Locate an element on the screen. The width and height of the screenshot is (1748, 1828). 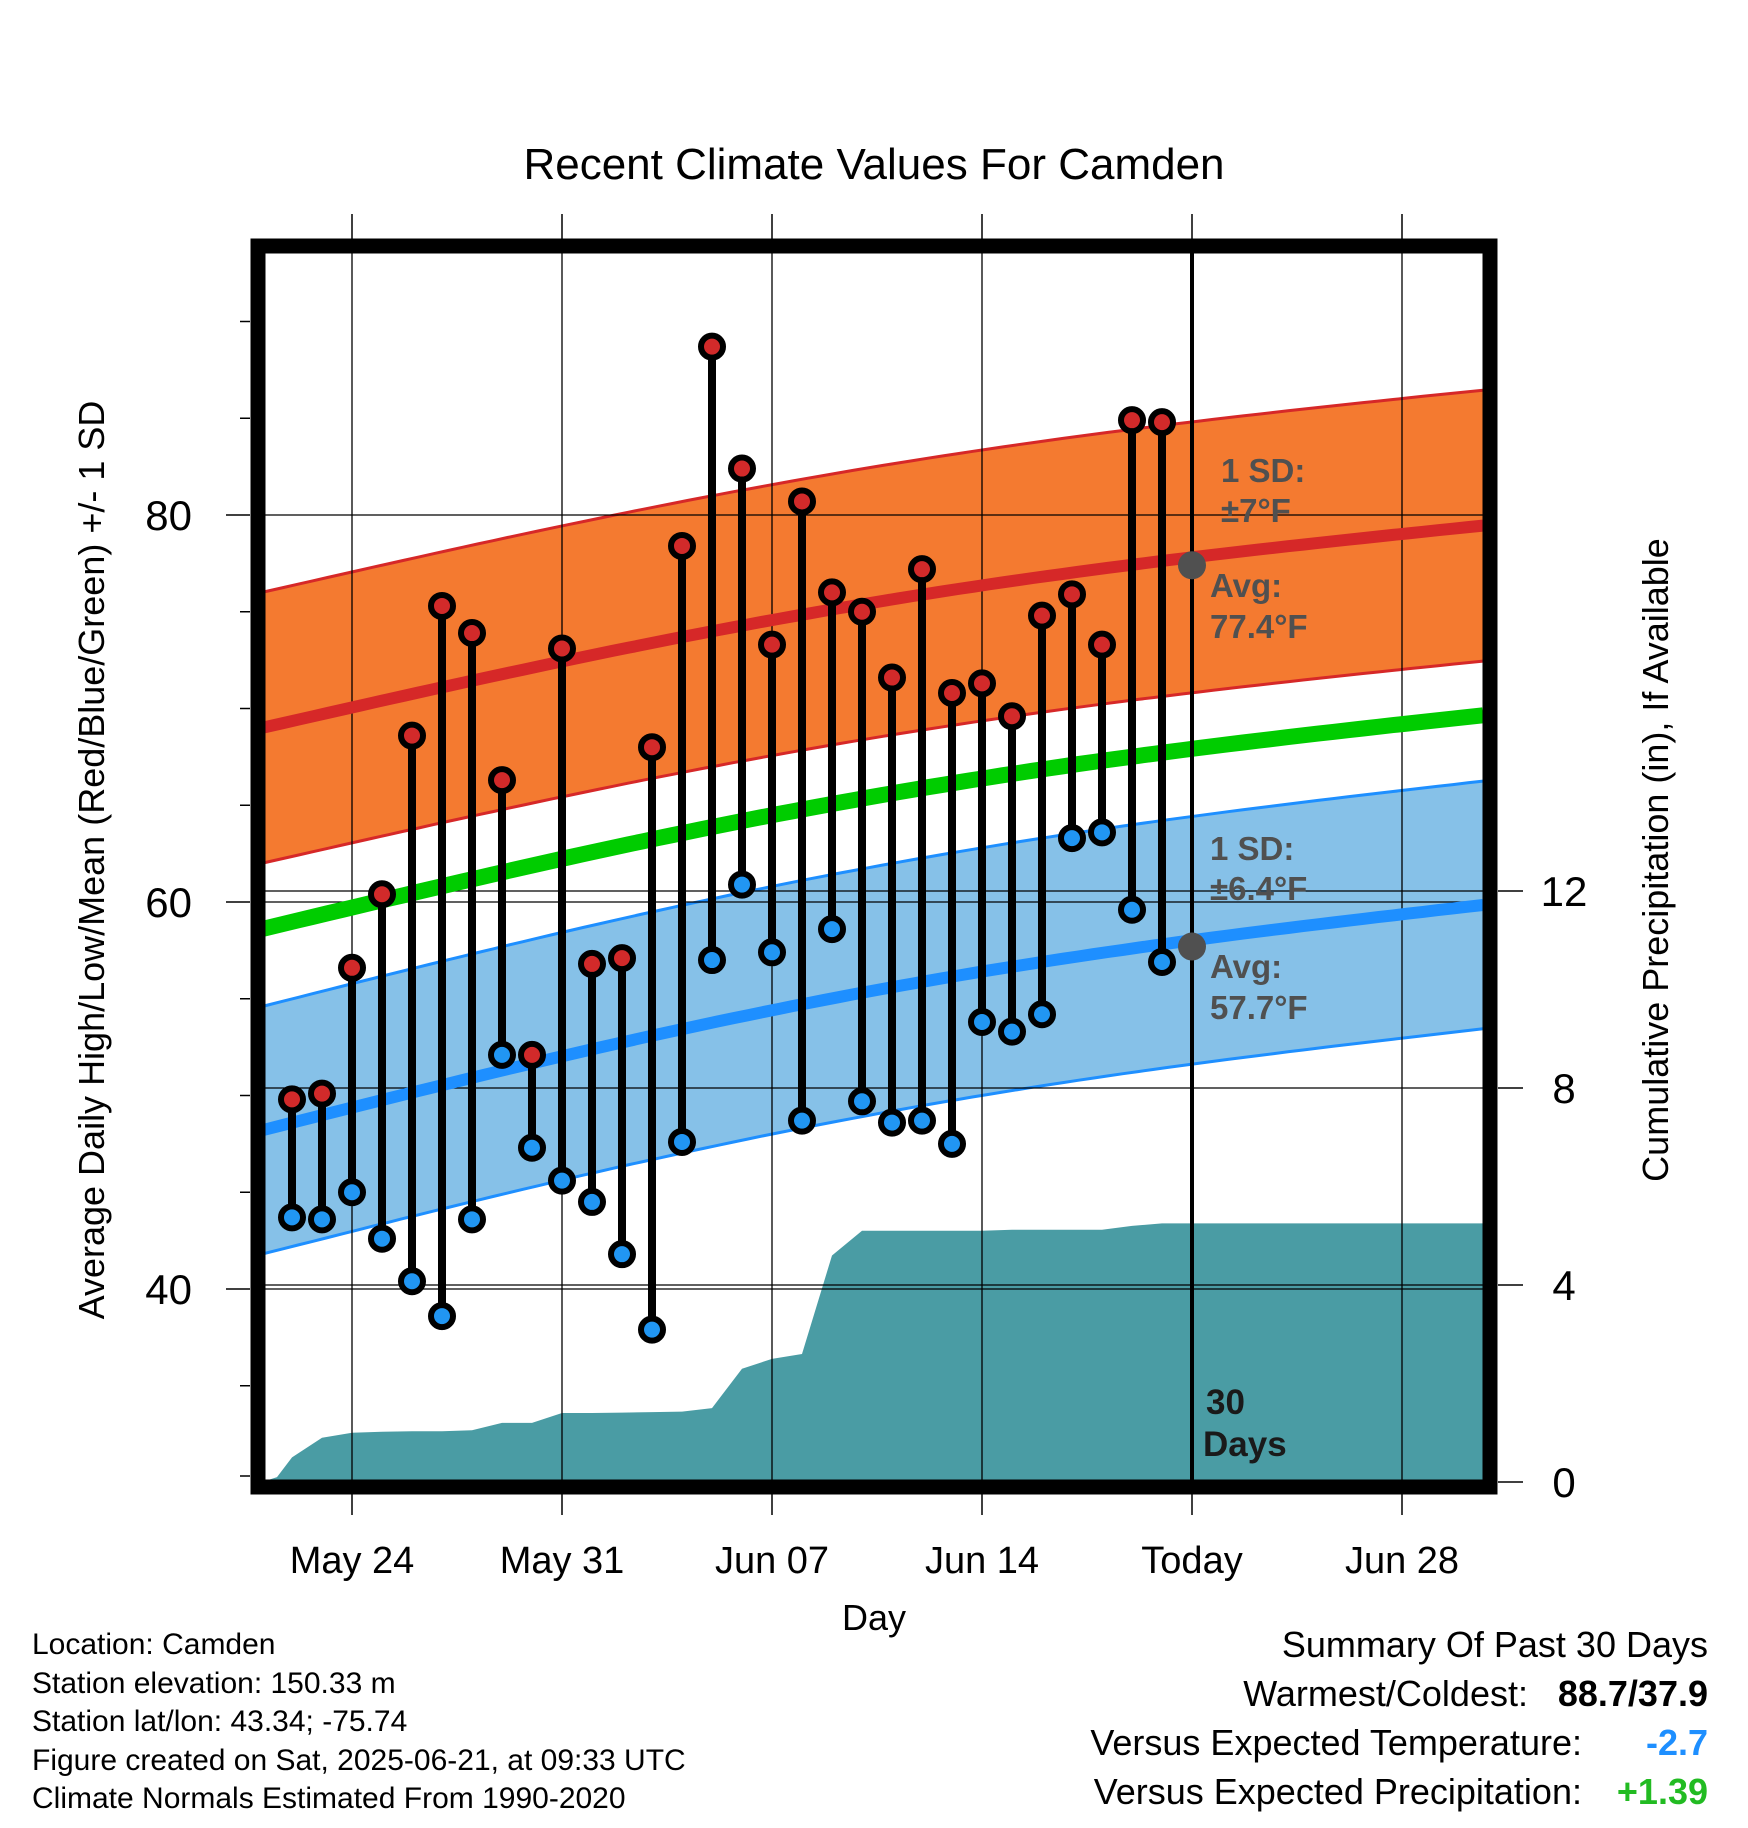
today-high-marker is located at coordinates (1192, 565).